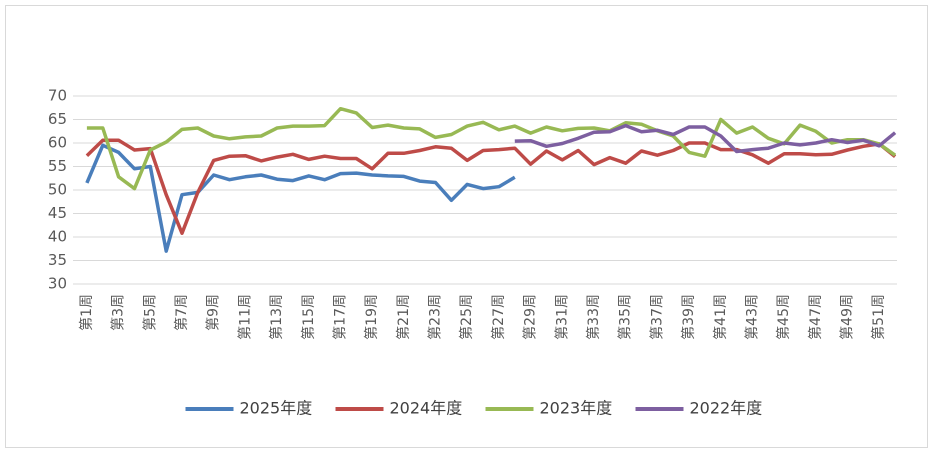 The width and height of the screenshot is (935, 454). What do you see at coordinates (181, 312) in the screenshot?
I see `x-tick-label: 第7周` at bounding box center [181, 312].